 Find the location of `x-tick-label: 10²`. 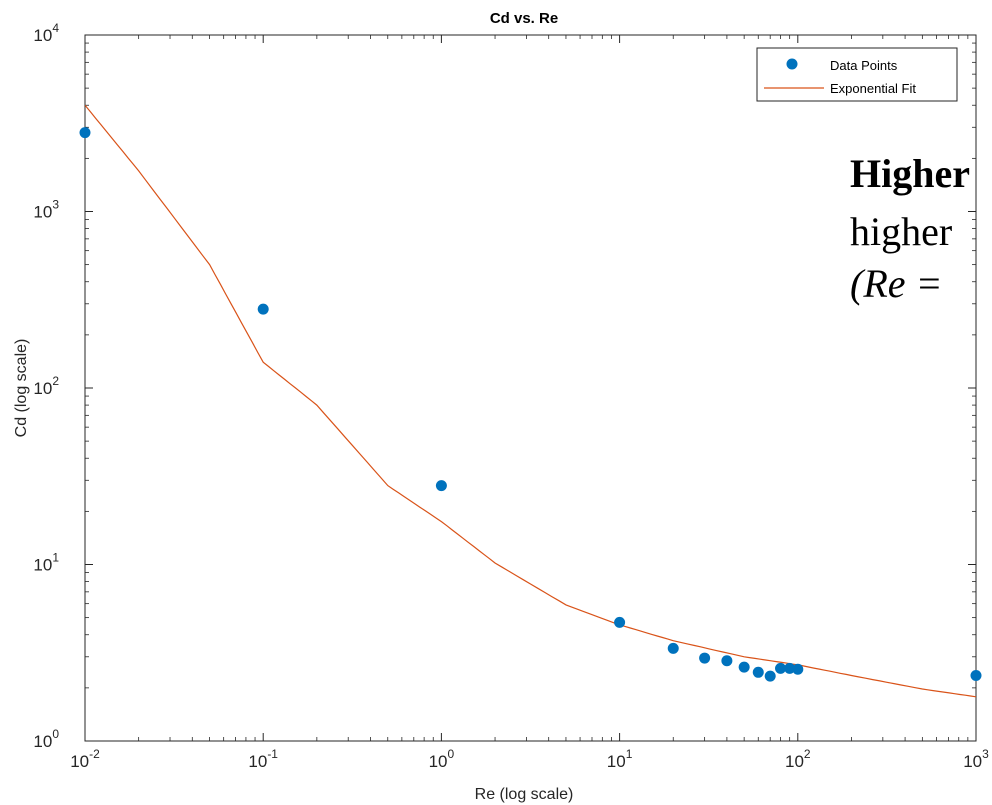

x-tick-label: 10² is located at coordinates (798, 759).